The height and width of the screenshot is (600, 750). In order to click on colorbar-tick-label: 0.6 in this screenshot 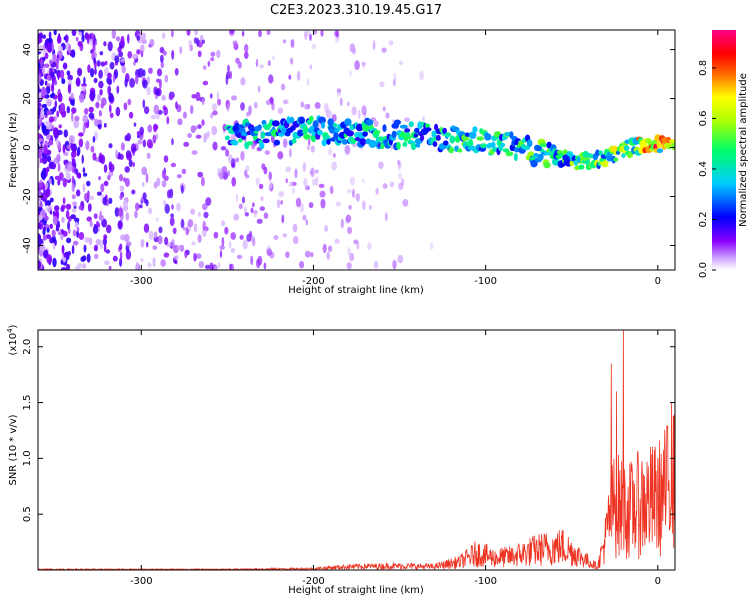, I will do `click(703, 118)`.